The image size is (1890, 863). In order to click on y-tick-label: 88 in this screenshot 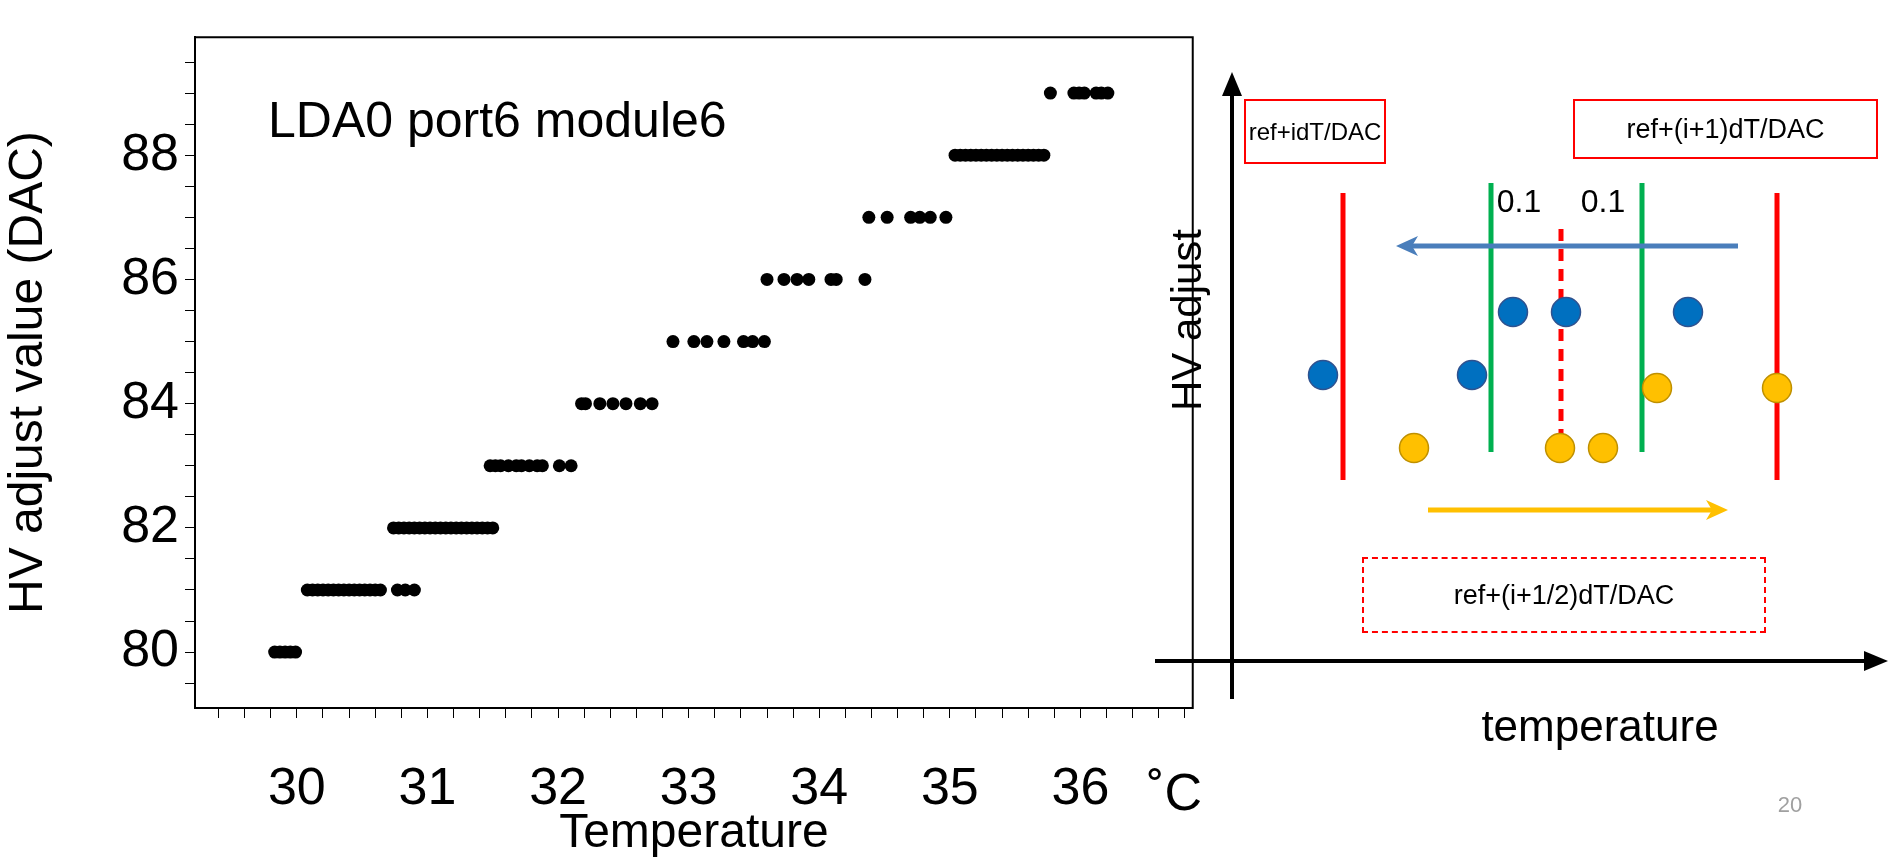, I will do `click(150, 151)`.